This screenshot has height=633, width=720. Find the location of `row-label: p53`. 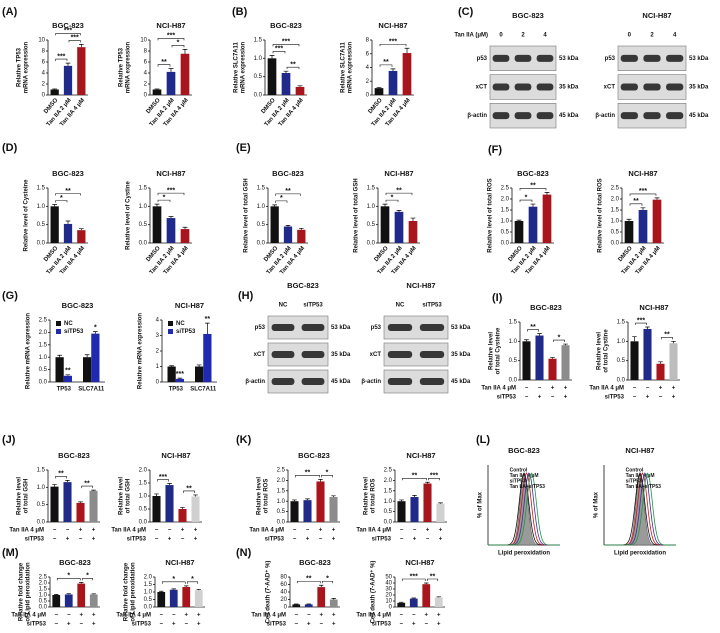

row-label: p53 is located at coordinates (260, 328).